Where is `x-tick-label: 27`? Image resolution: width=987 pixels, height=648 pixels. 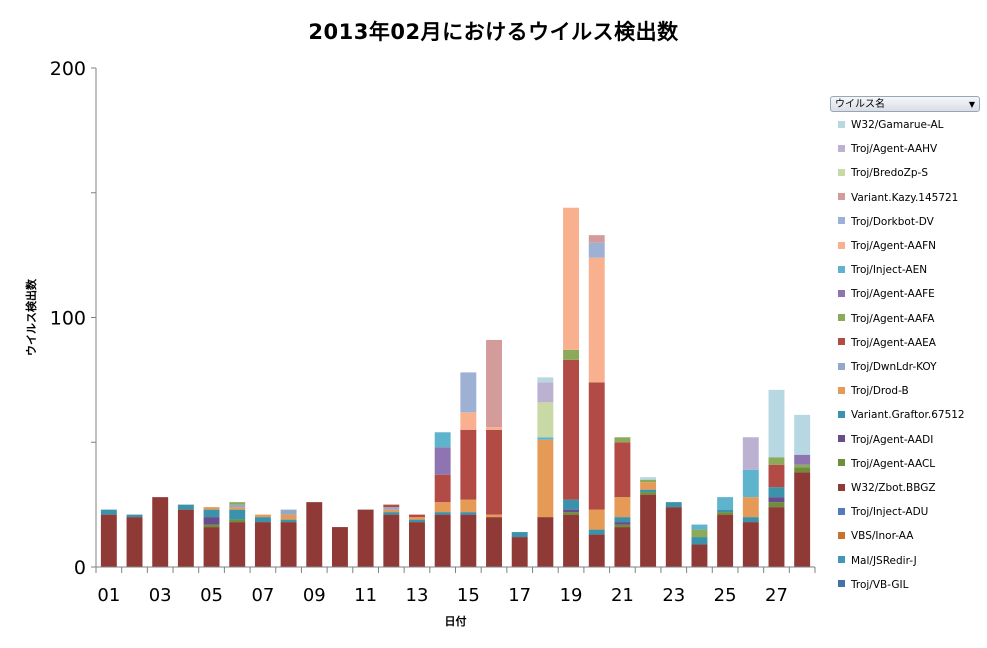 x-tick-label: 27 is located at coordinates (776, 595).